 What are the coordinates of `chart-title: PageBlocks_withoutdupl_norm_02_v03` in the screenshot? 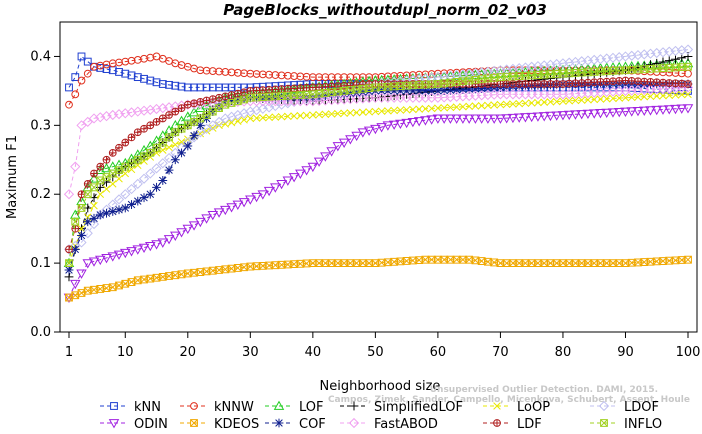 It's located at (385, 10).